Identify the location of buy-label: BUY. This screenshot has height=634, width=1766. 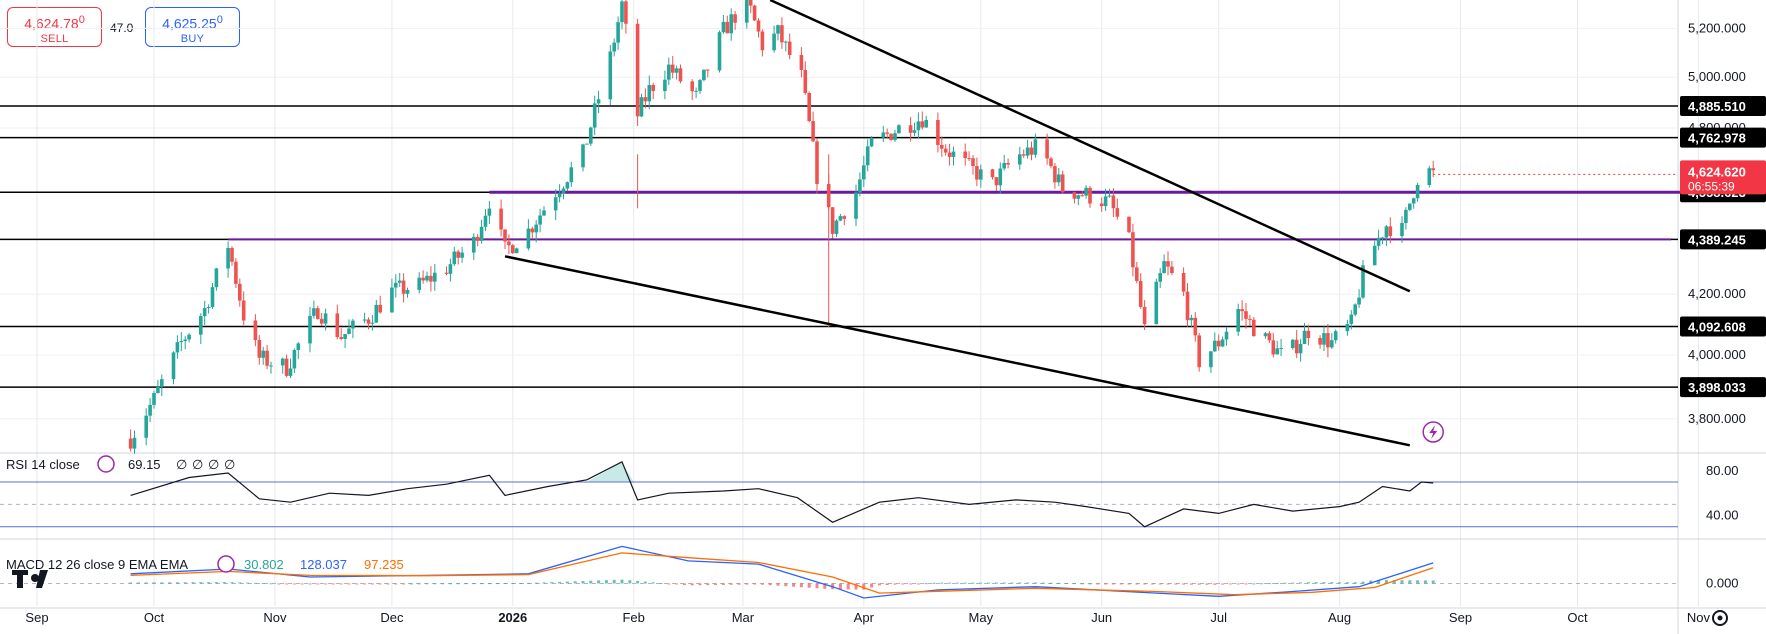
(192, 38).